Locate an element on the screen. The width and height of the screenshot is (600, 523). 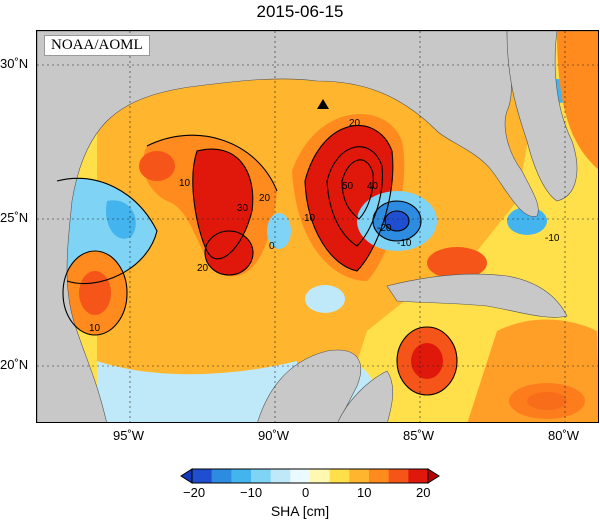
colorbar-tick: 0 is located at coordinates (306, 492).